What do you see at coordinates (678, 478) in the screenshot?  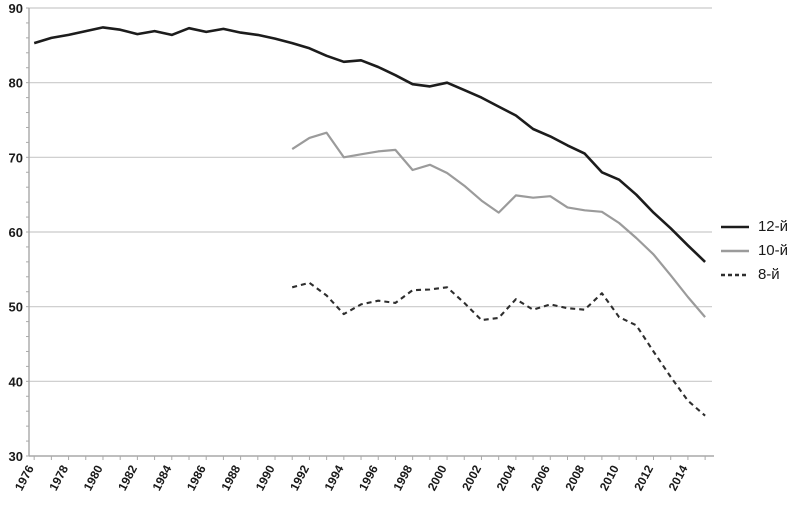 I see `x-tick-label-2014: 2014` at bounding box center [678, 478].